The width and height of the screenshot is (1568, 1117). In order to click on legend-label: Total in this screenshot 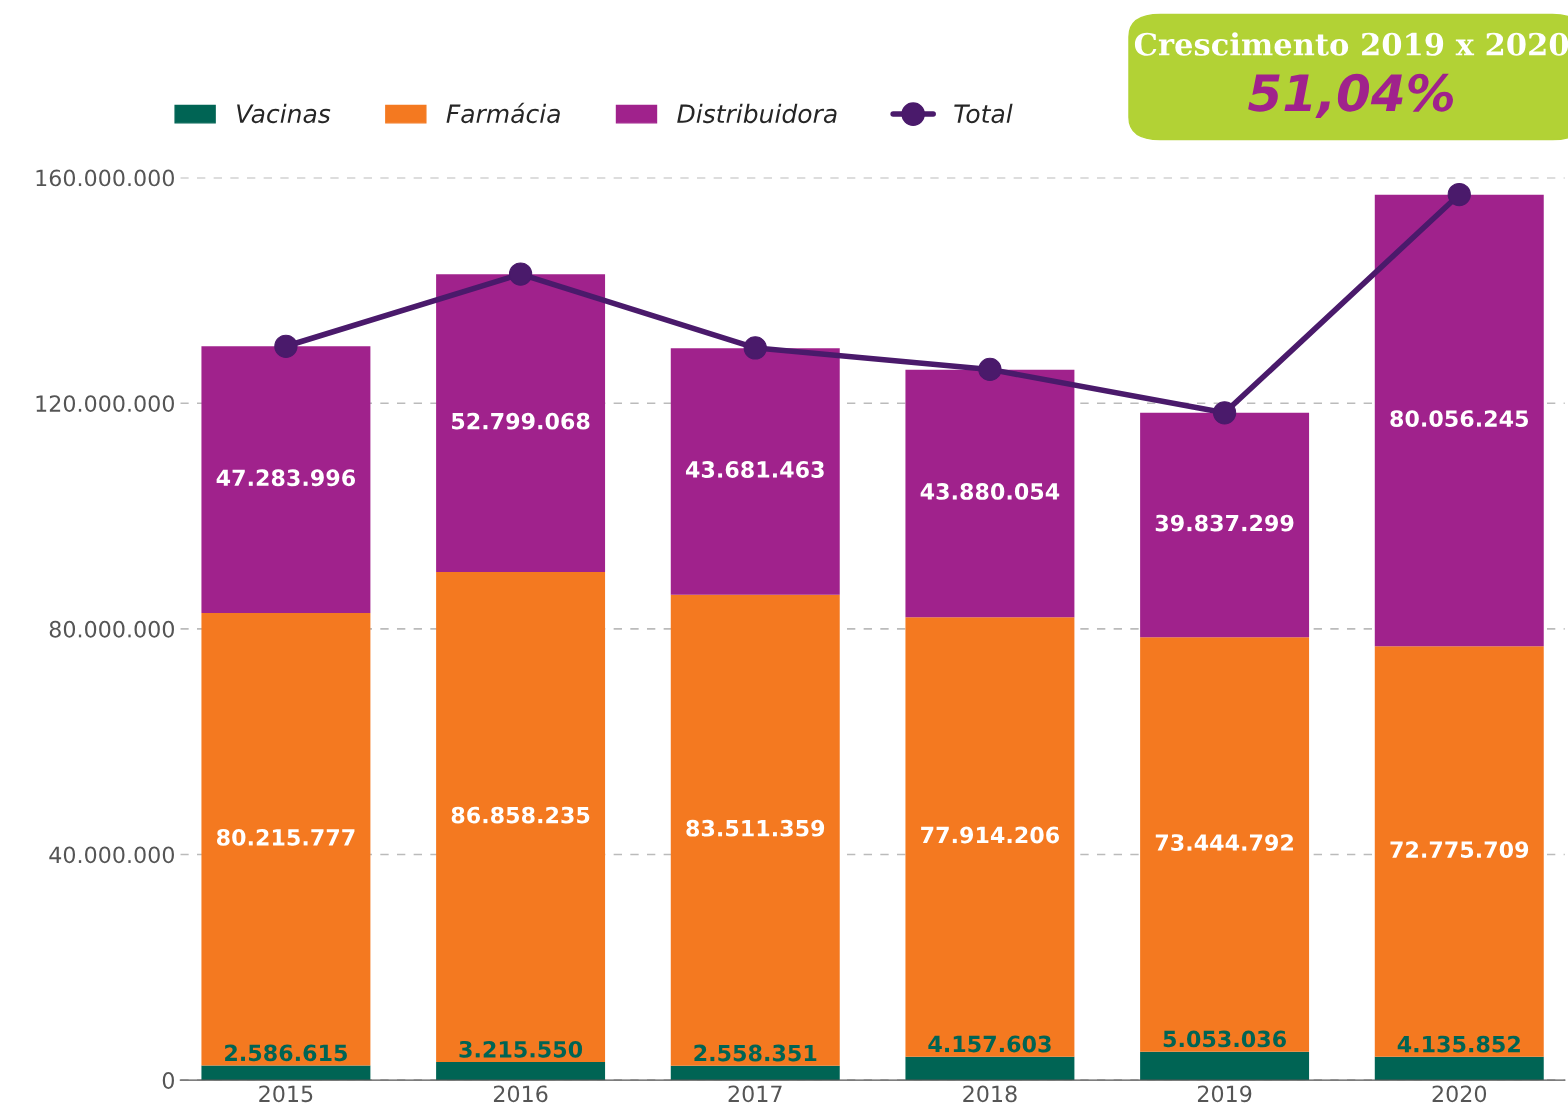, I will do `click(983, 113)`.